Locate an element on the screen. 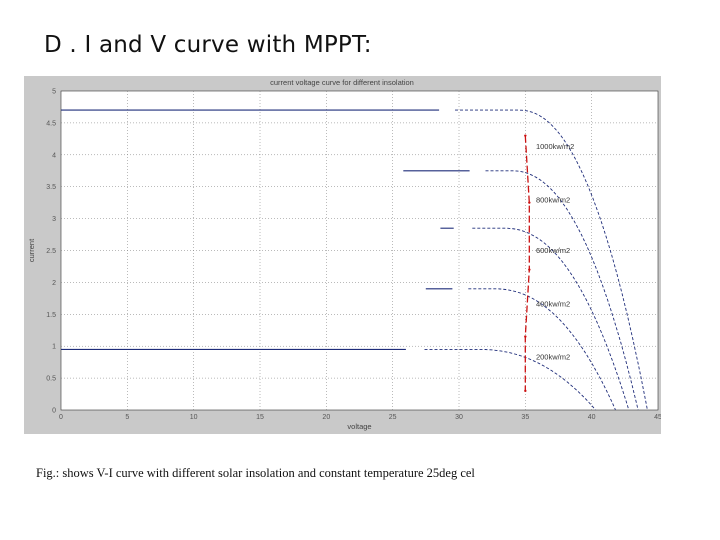 This screenshot has width=720, height=540. series-label-2: 600kw/m2 is located at coordinates (553, 250).